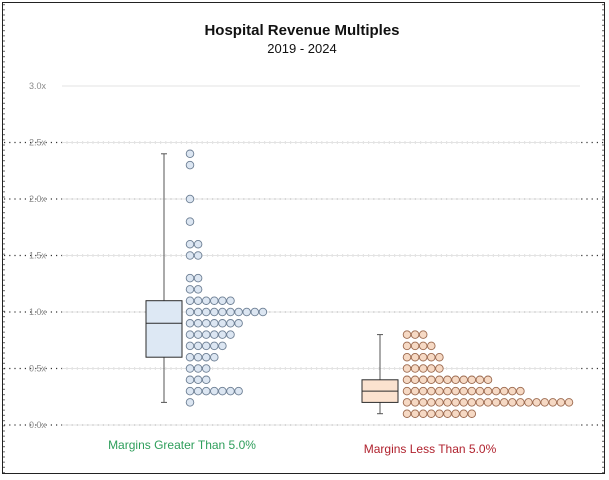  I want to click on category-label: Margins Less Than 5.0%, so click(430, 449).